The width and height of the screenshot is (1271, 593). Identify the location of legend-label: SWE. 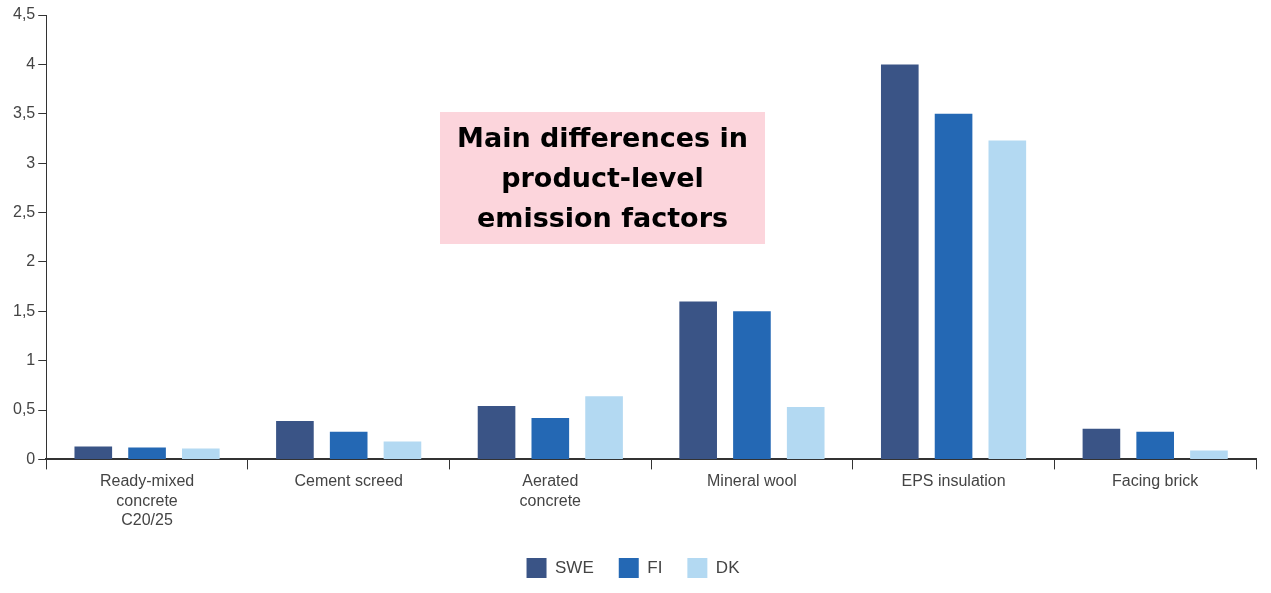
(574, 567).